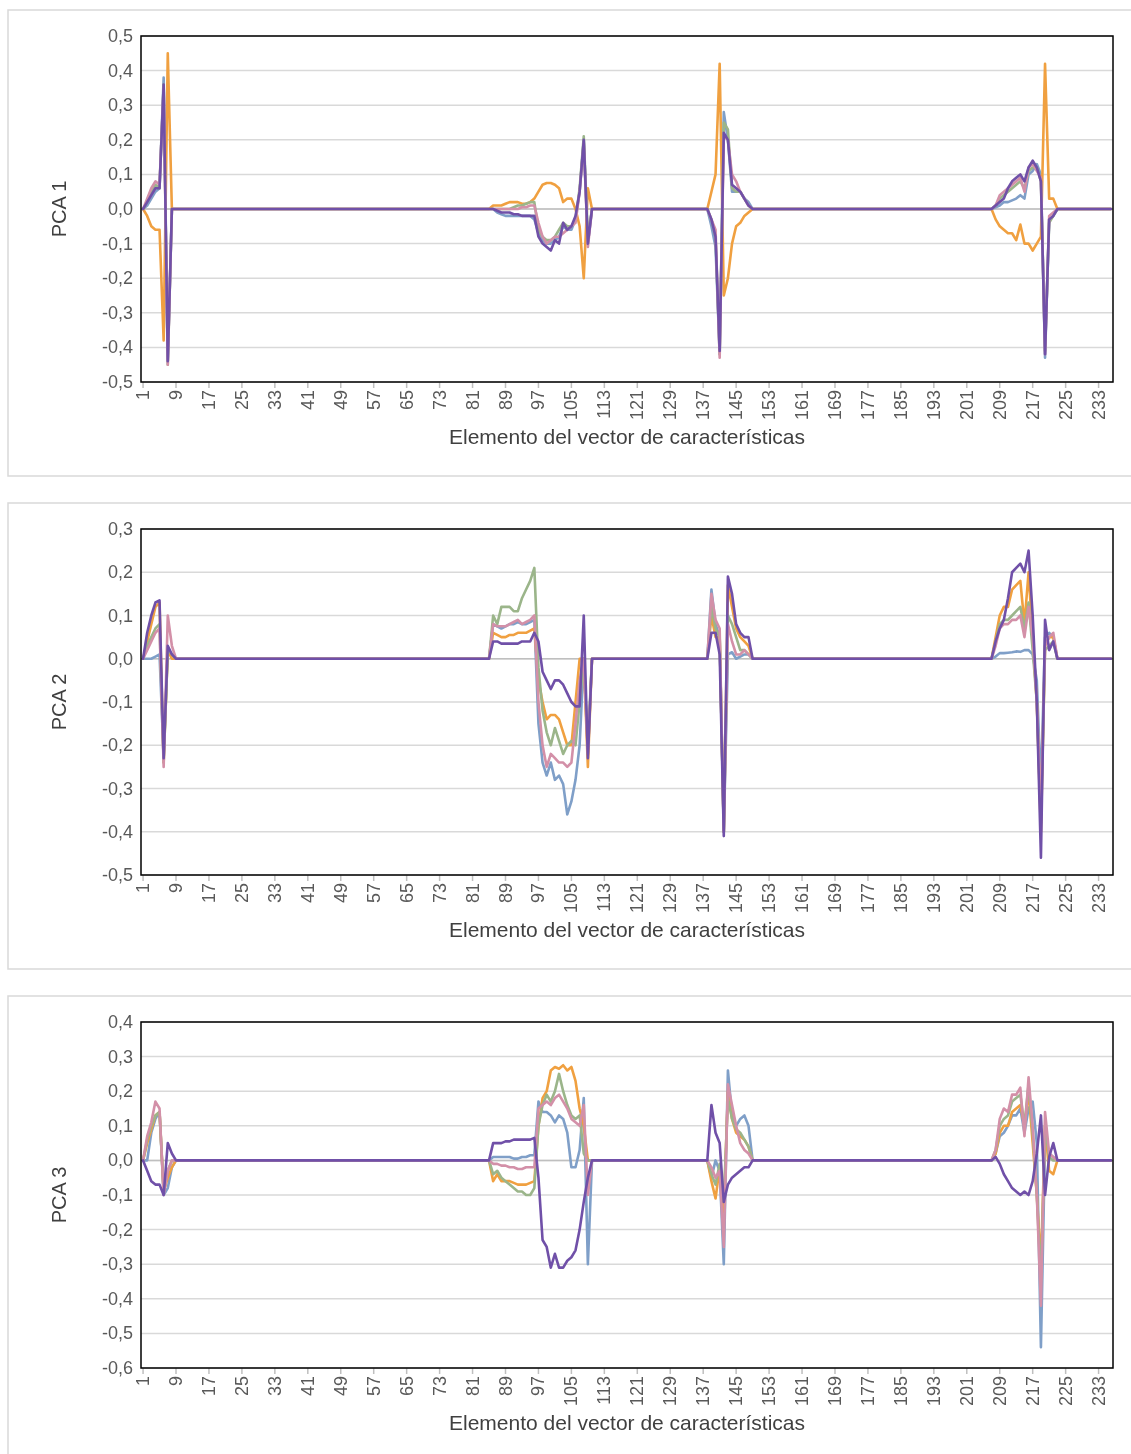 Image resolution: width=1131 pixels, height=1454 pixels. I want to click on y-tick-label: 0,4, so click(120, 1022).